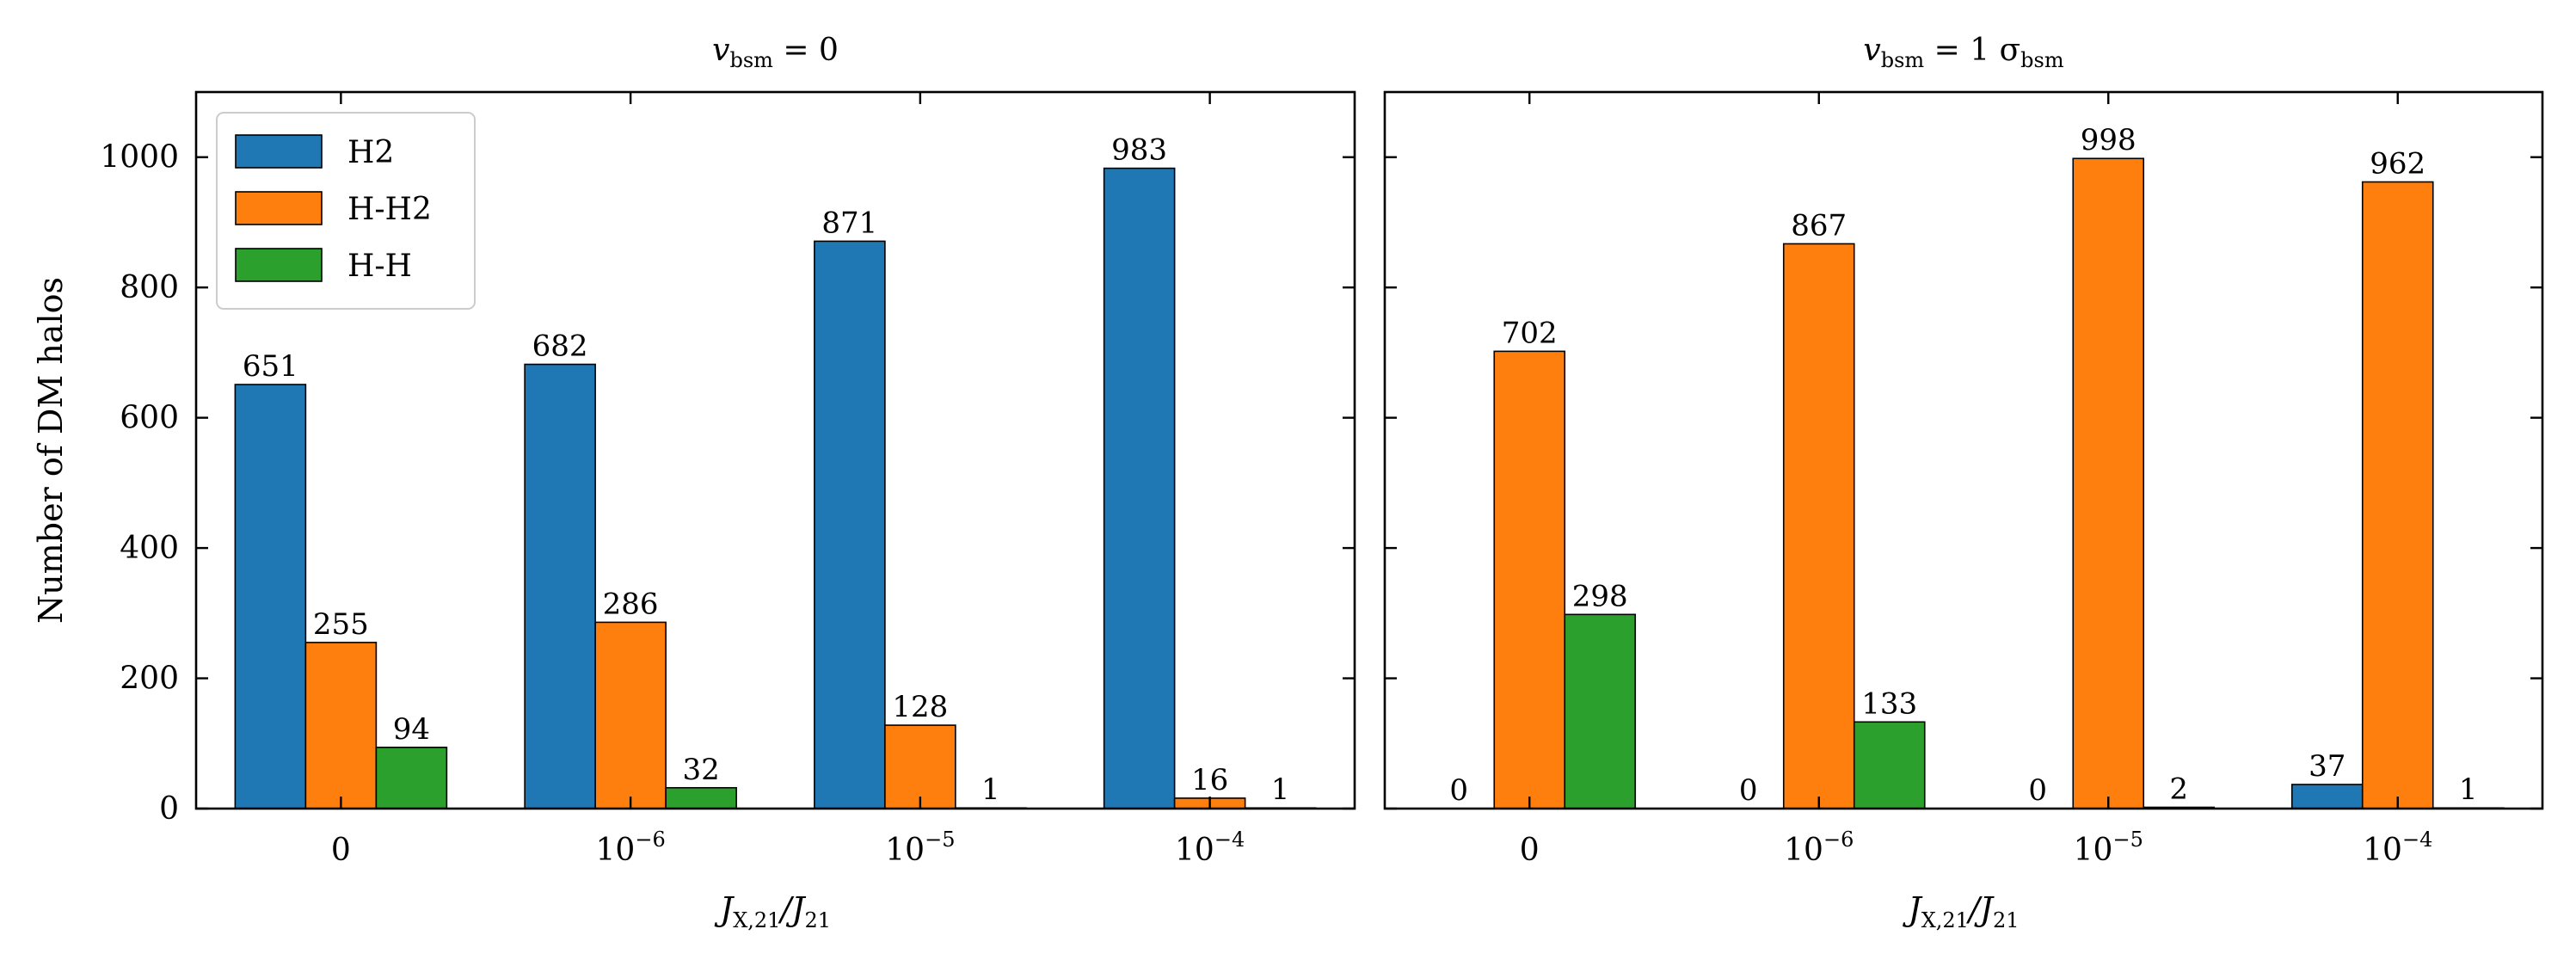 This screenshot has width=2576, height=966. I want to click on bar-value-label: 983, so click(1139, 150).